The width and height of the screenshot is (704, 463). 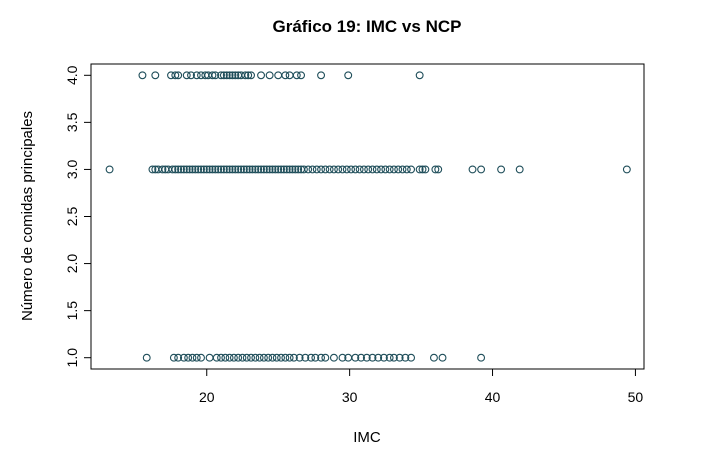 I want to click on y-tick-label: 2.0, so click(x=72, y=264).